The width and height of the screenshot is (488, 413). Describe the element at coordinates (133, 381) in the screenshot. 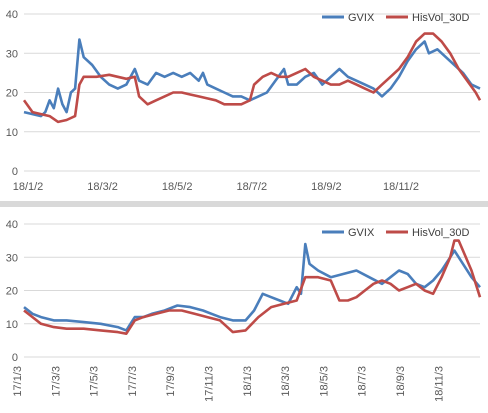

I see `x-tick-label: 17/7/3` at that location.